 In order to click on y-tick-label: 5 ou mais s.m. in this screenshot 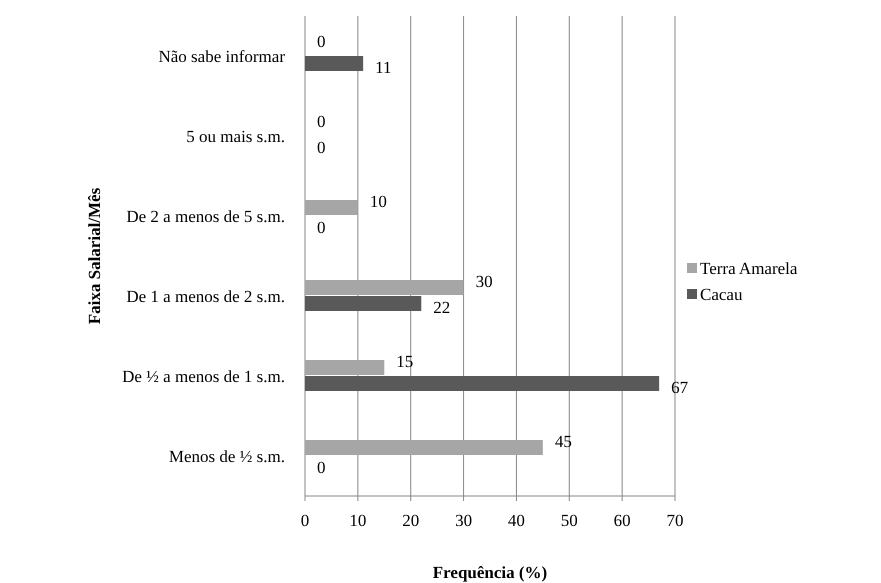, I will do `click(235, 136)`.